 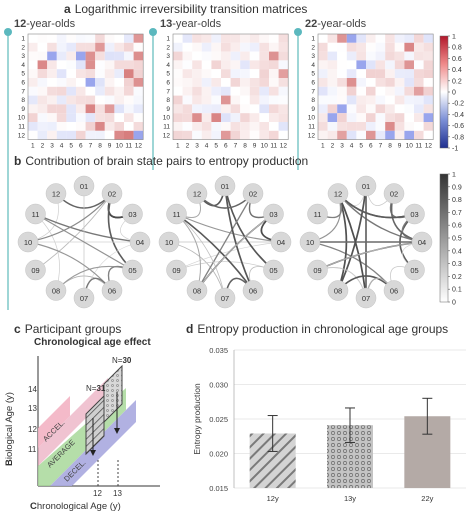 What do you see at coordinates (112, 290) in the screenshot?
I see `network-node` at bounding box center [112, 290].